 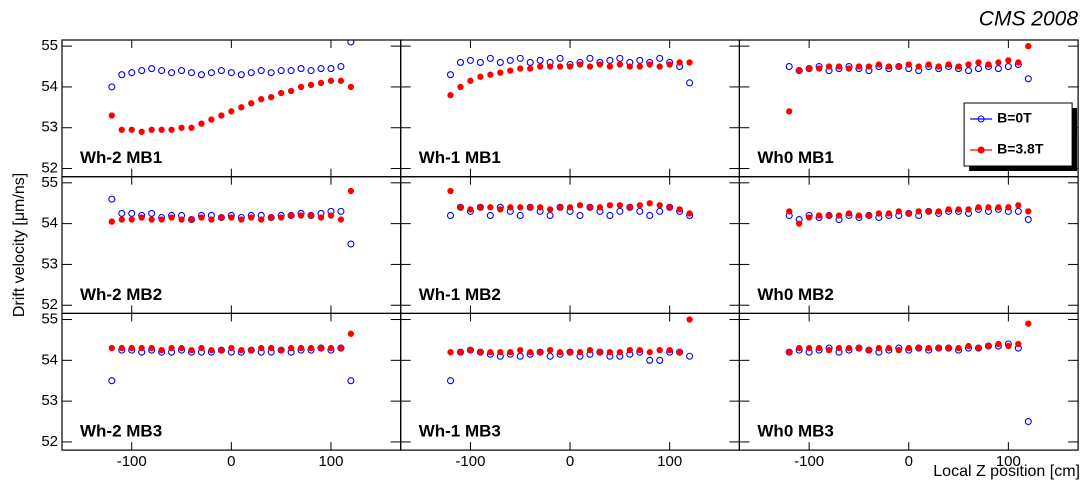 What do you see at coordinates (809, 461) in the screenshot?
I see `x-tick-label: -100` at bounding box center [809, 461].